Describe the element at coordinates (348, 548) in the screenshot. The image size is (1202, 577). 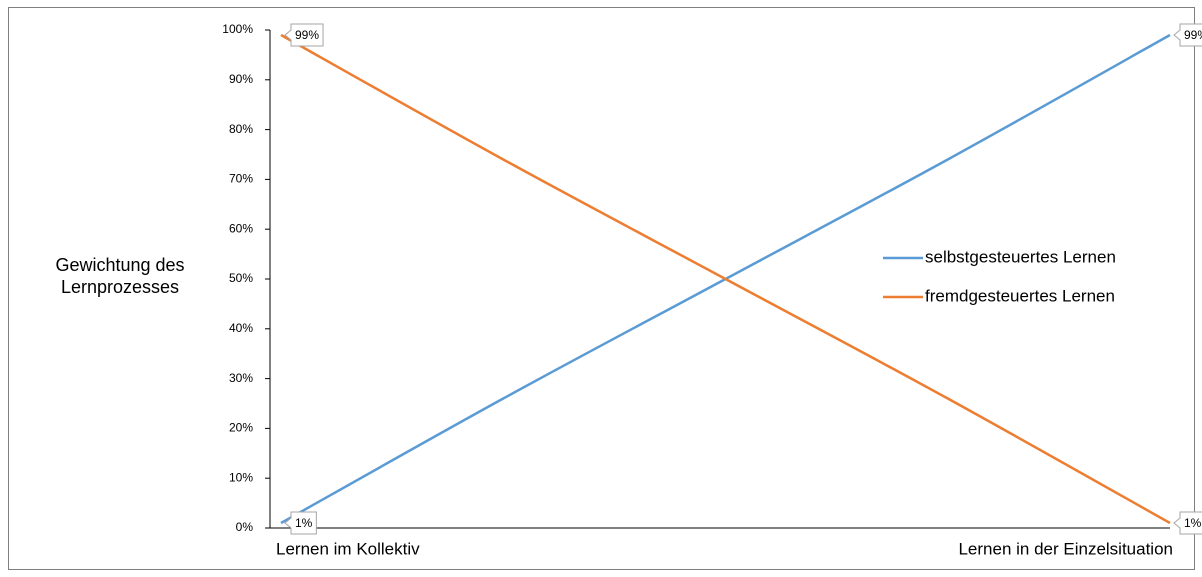
I see `x-tick-label: Lernen im Kollektiv` at that location.